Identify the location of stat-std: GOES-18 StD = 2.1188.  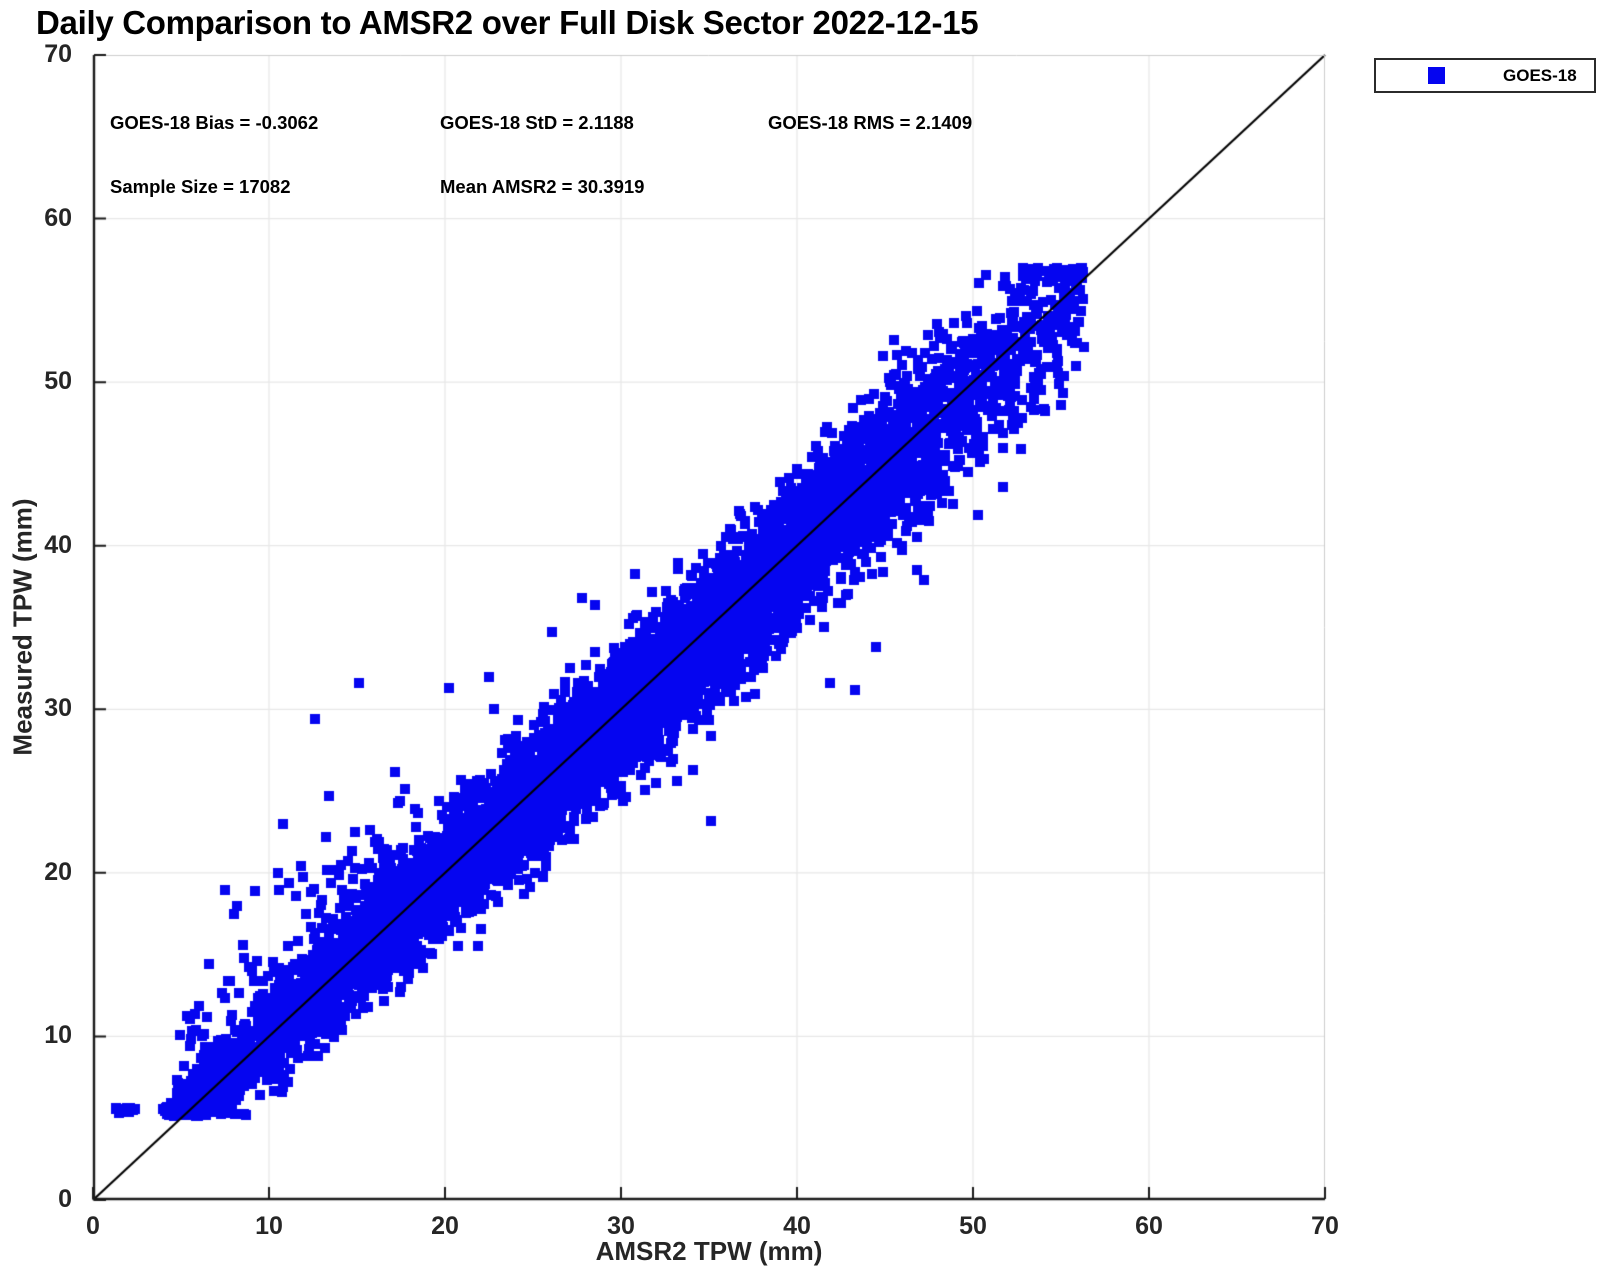
(537, 122).